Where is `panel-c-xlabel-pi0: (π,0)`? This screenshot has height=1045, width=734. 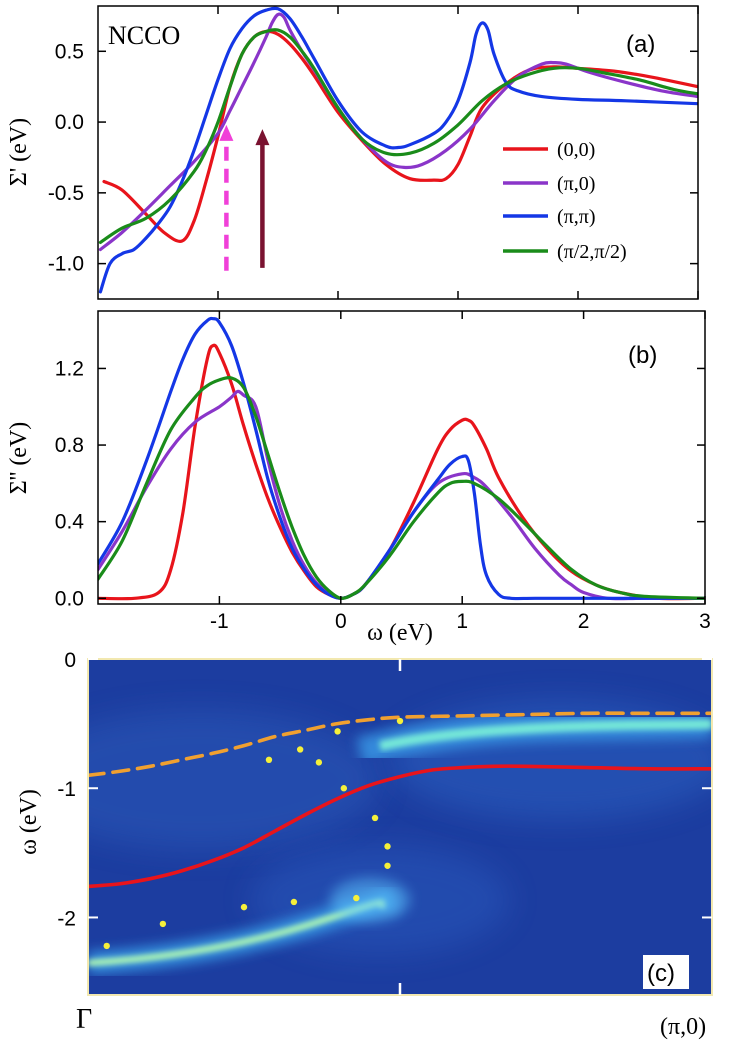
panel-c-xlabel-pi0: (π,0) is located at coordinates (683, 1027).